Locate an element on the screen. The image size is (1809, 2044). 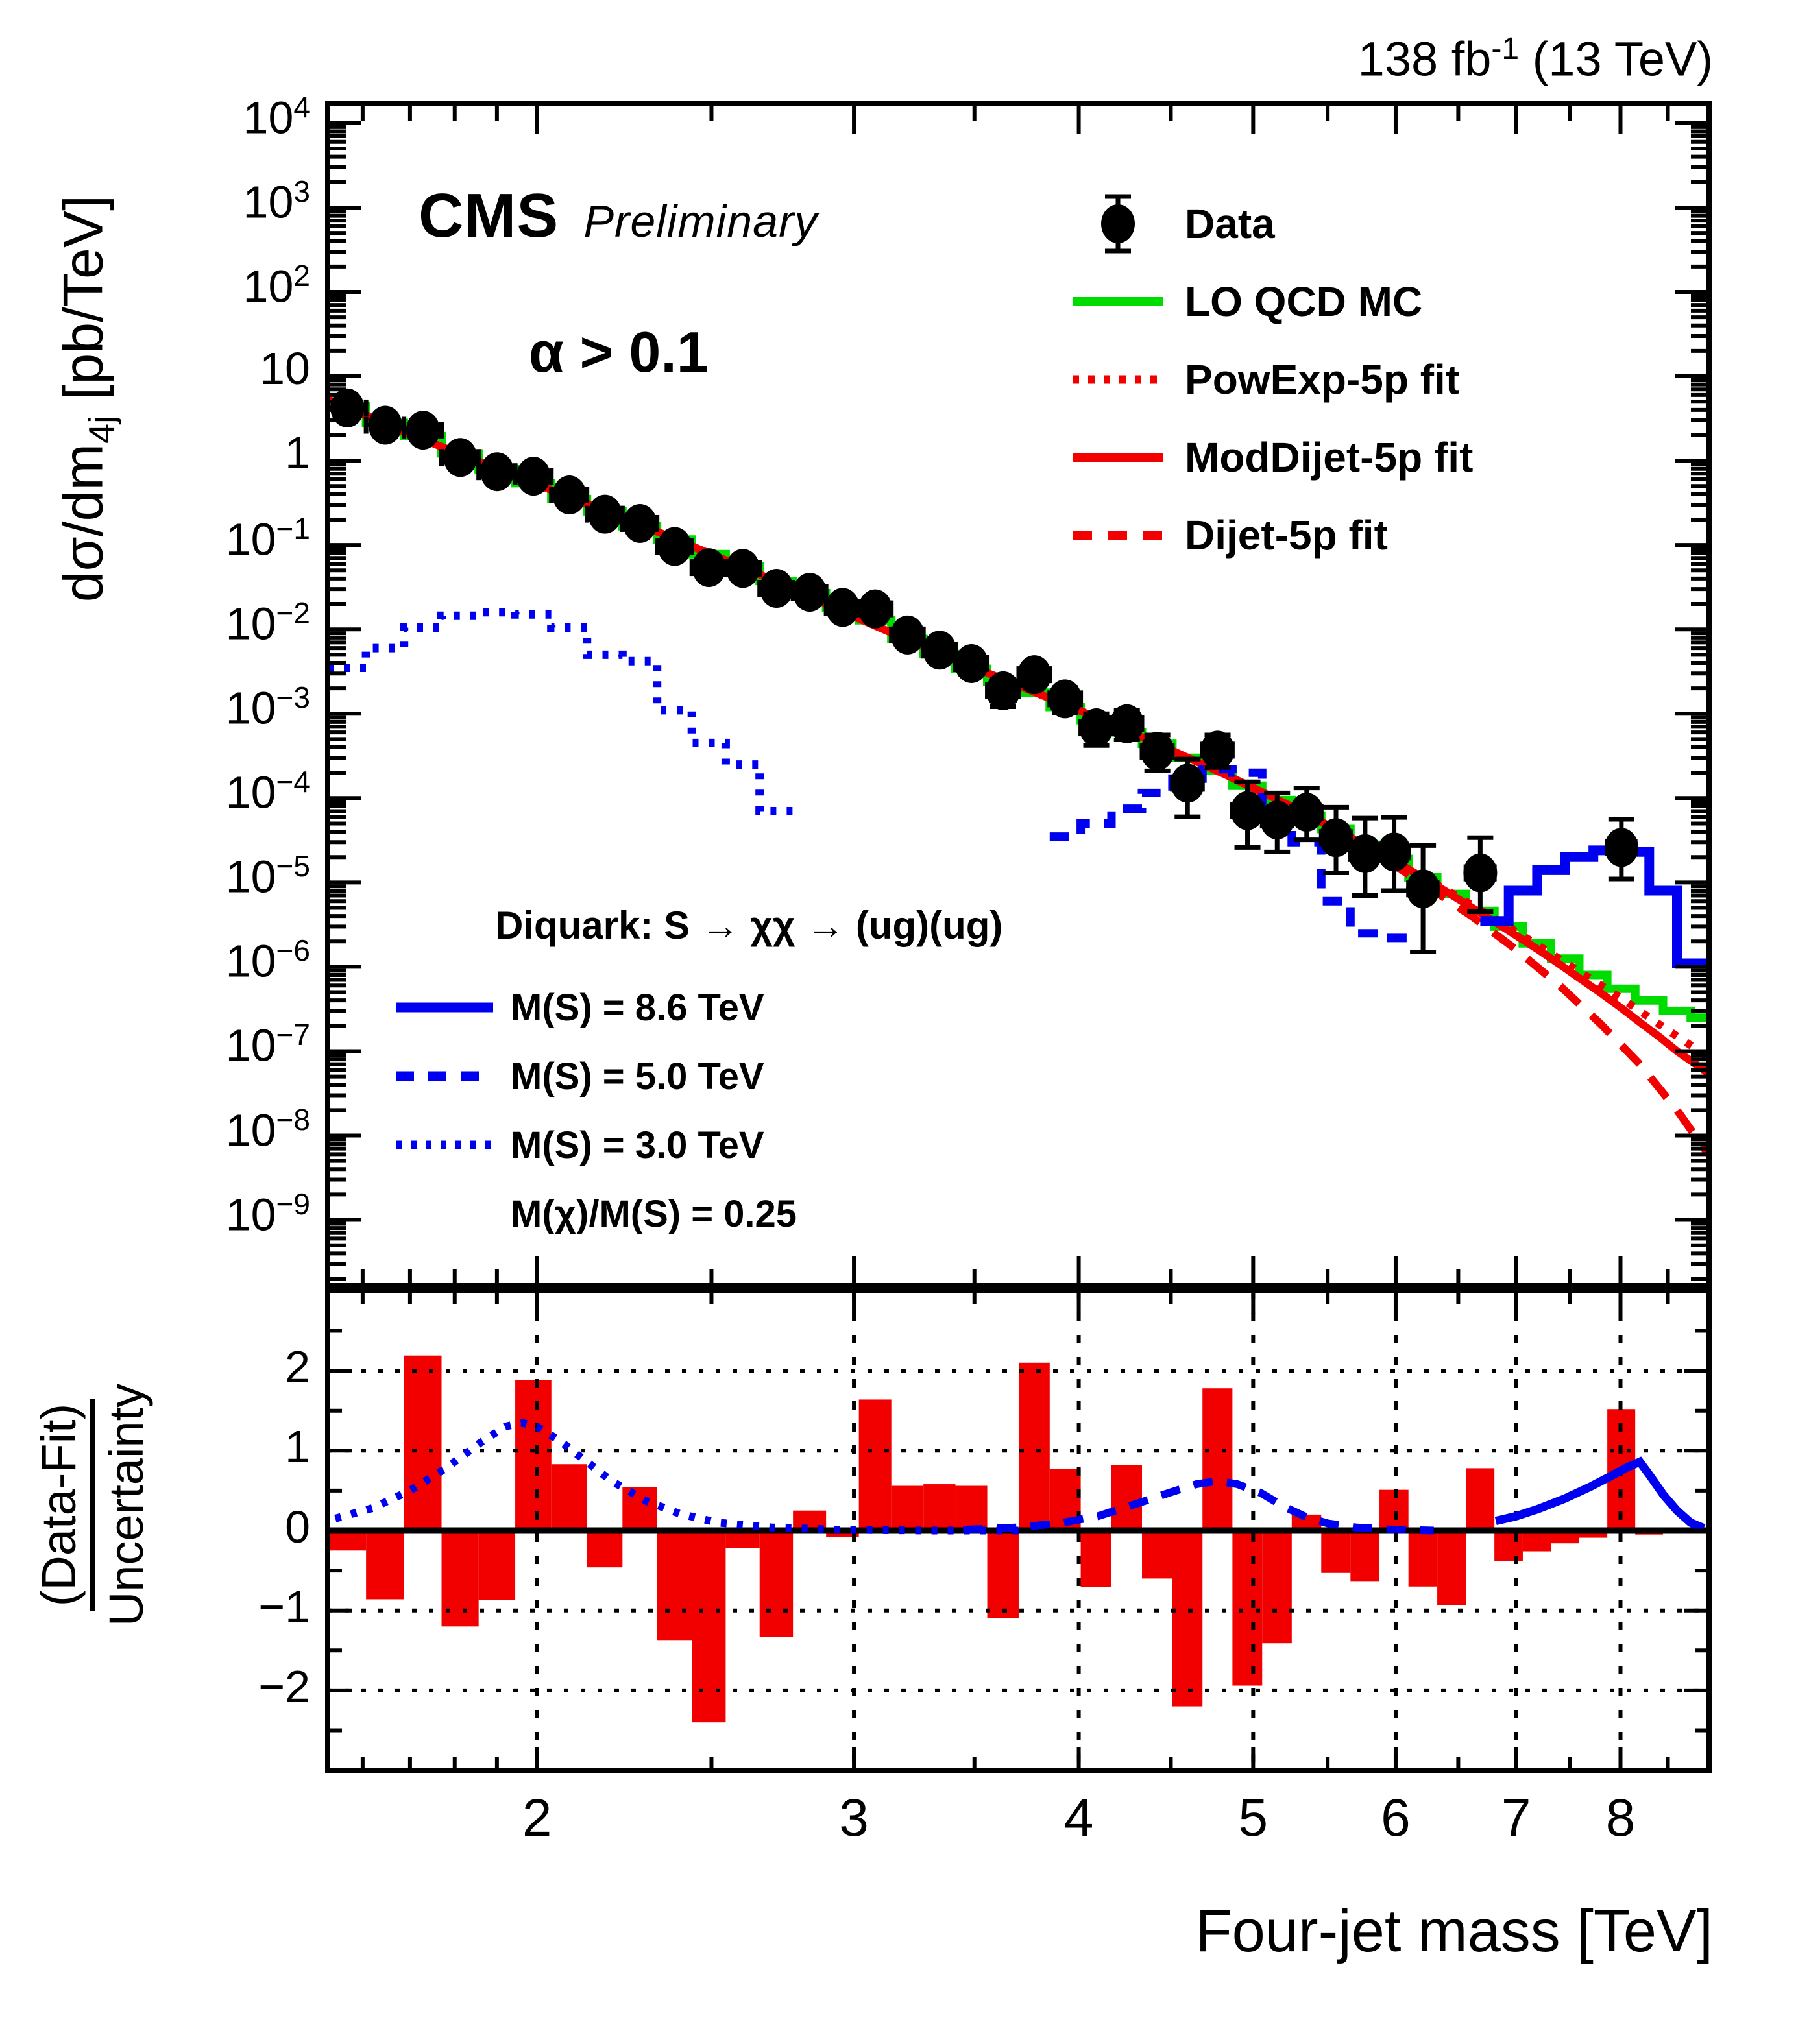
pull-tick-label: 2 is located at coordinates (297, 1367).